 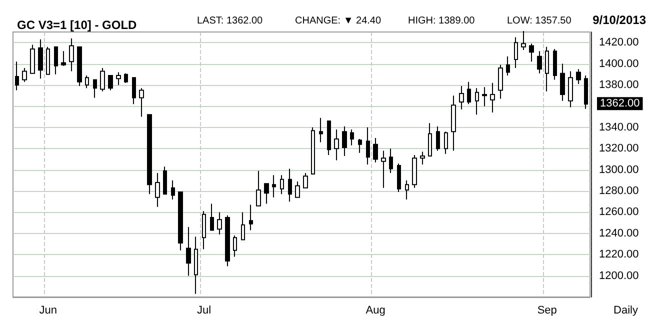 What do you see at coordinates (619, 148) in the screenshot?
I see `y-tick-label: 1320.00` at bounding box center [619, 148].